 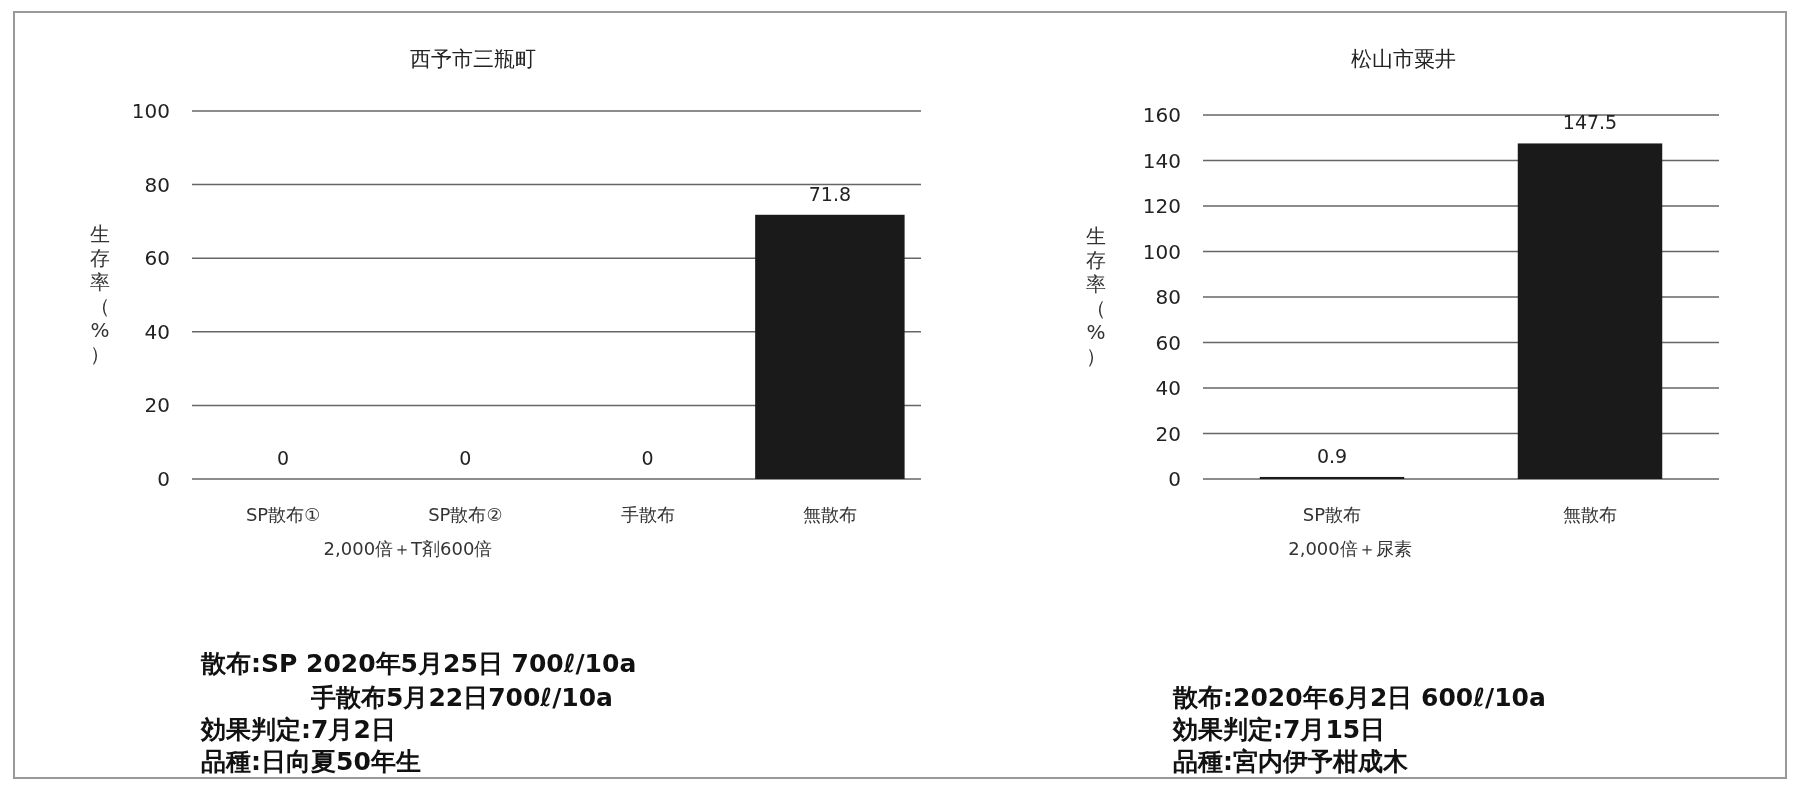 I want to click on text: 散布:2020年6月2日 600ℓ/10a, so click(x=1359, y=697).